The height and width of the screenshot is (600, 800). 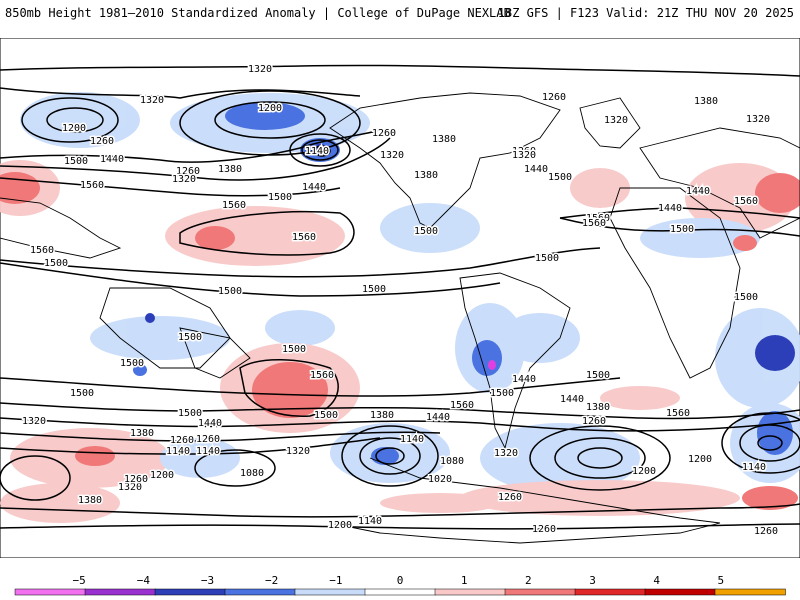 What do you see at coordinates (335, 580) in the screenshot?
I see `colorbar-tick-label: −1` at bounding box center [335, 580].